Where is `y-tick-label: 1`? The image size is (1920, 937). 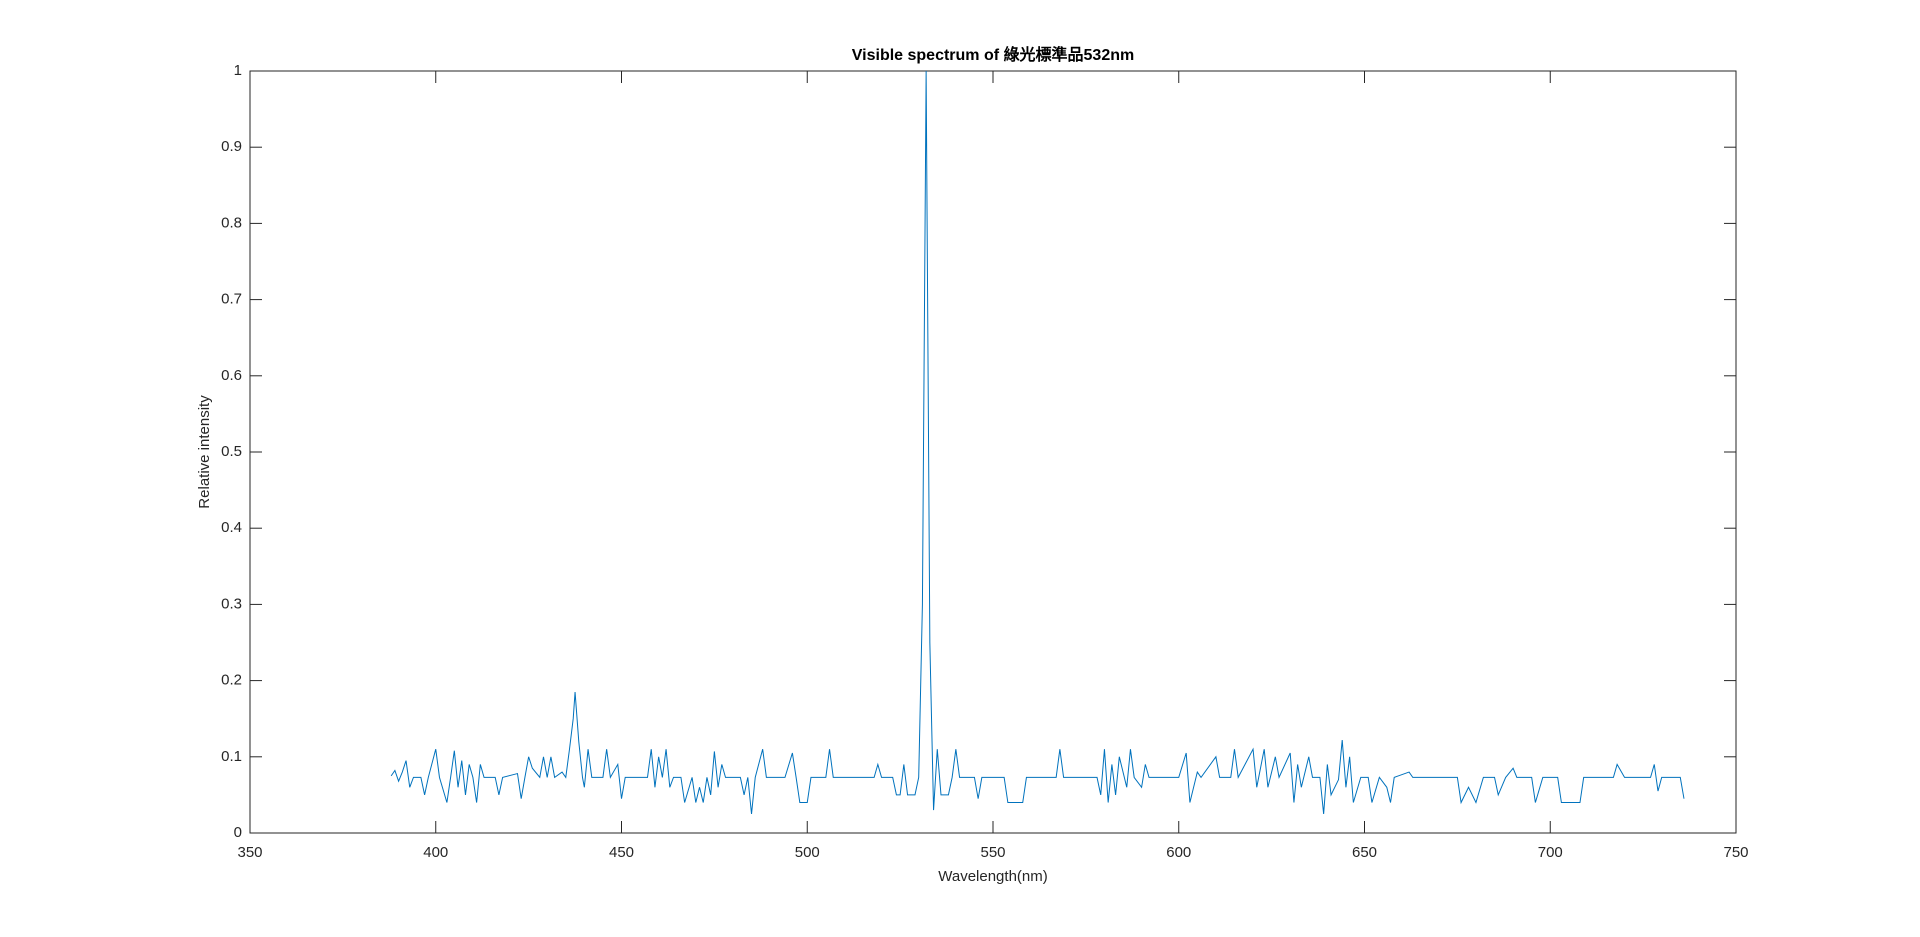
y-tick-label: 1 is located at coordinates (238, 70).